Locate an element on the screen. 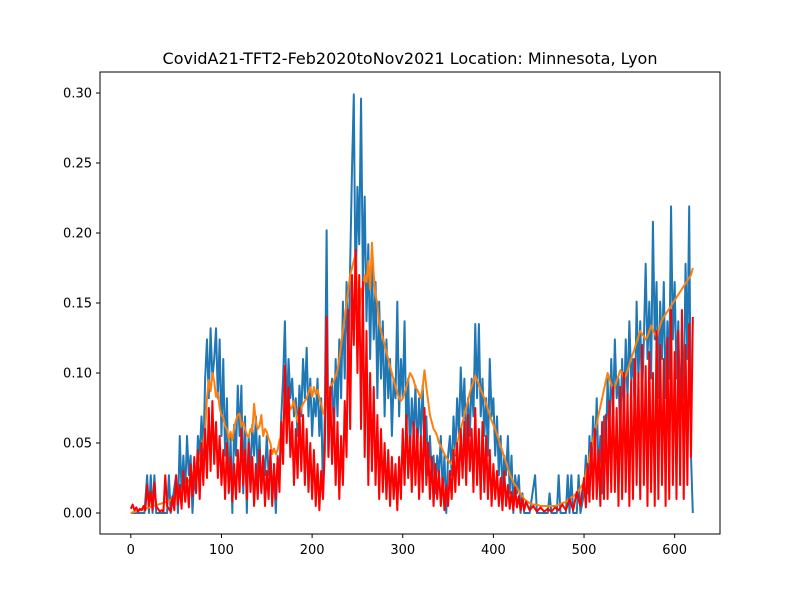 The image size is (800, 600). x-tick-label: 600 is located at coordinates (674, 550).